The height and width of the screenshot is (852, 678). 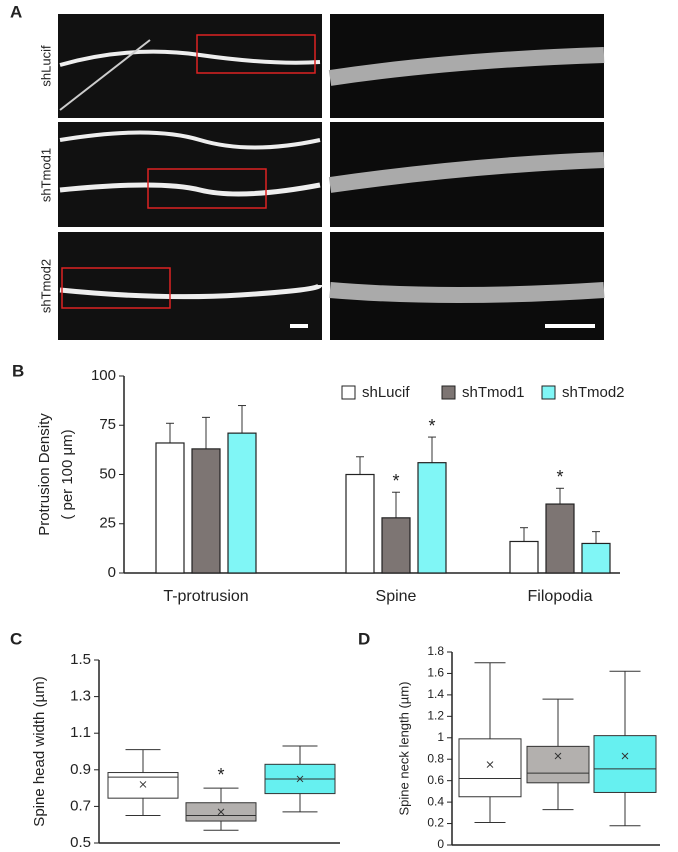 What do you see at coordinates (107, 473) in the screenshot?
I see `y-tick-label: 50` at bounding box center [107, 473].